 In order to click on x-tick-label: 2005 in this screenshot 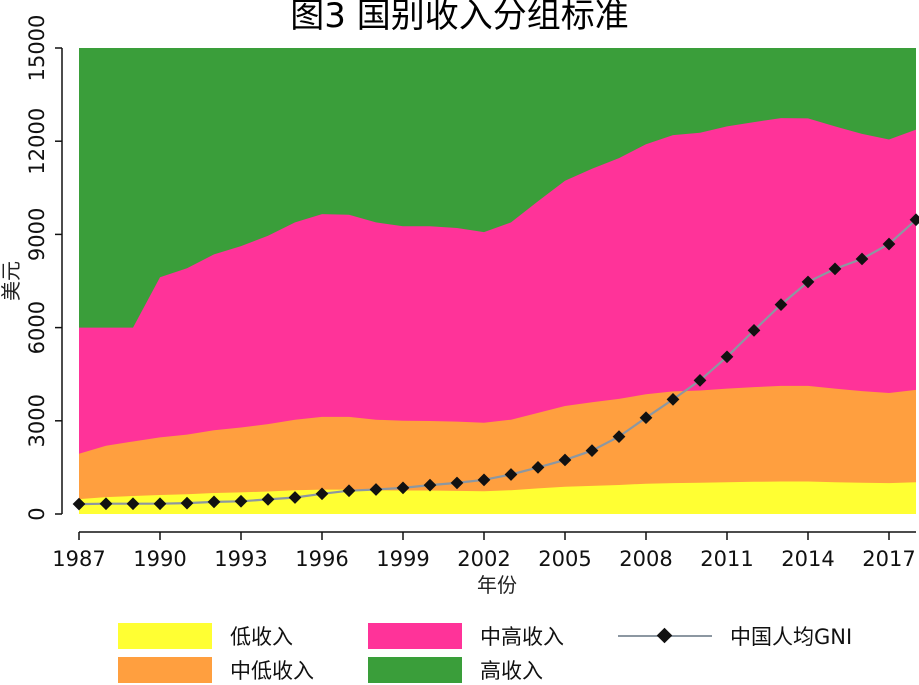, I will do `click(564, 559)`.